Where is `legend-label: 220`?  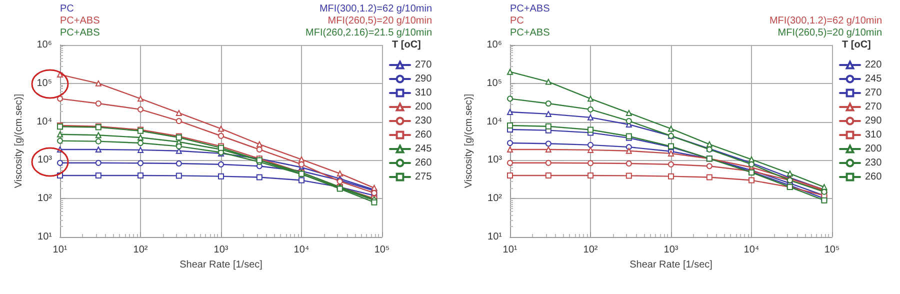
legend-label: 220 is located at coordinates (873, 65).